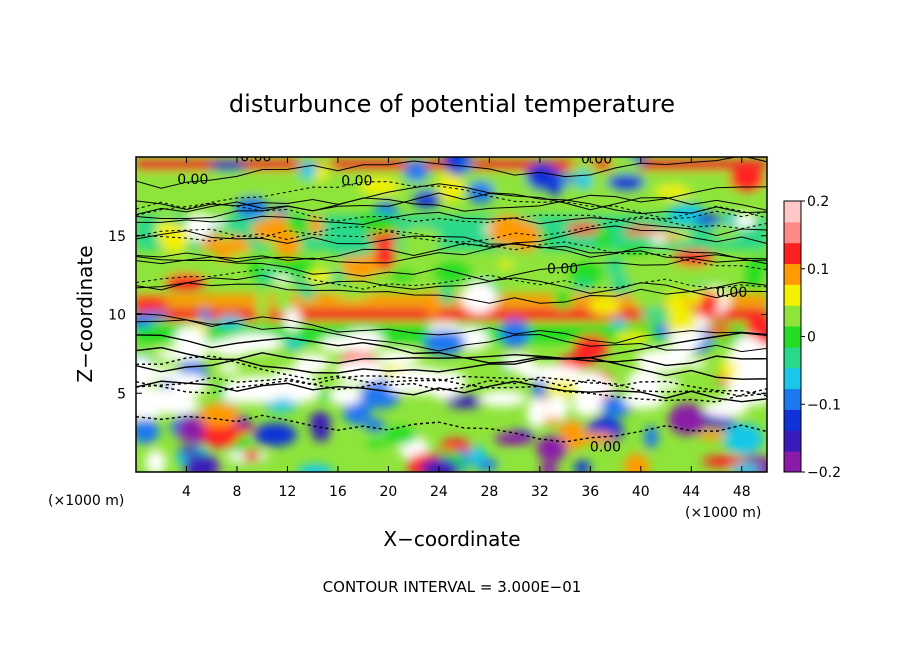 The image size is (904, 654). What do you see at coordinates (723, 513) in the screenshot?
I see `x-unit-right: (×1000 m)` at bounding box center [723, 513].